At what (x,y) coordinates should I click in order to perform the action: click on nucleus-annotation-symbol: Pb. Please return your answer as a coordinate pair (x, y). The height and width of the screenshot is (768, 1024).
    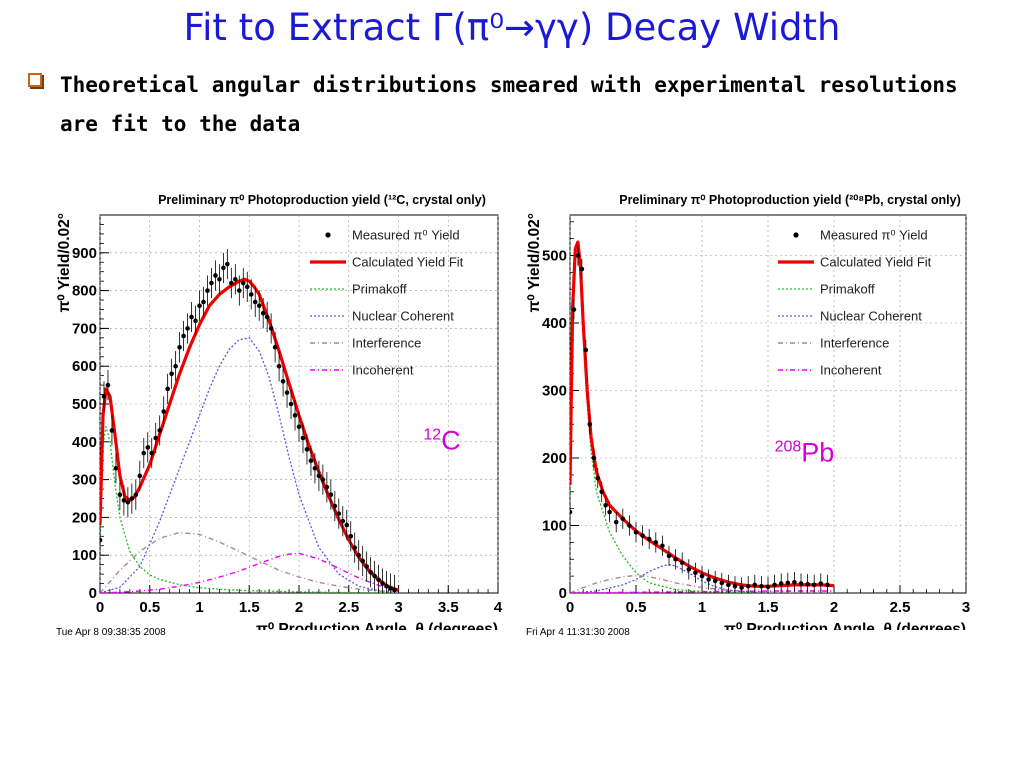
    Looking at the image, I should click on (817, 452).